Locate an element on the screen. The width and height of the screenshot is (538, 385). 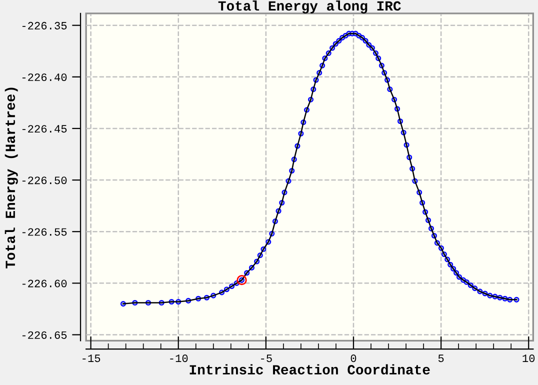
x-axis-title: Intrinsic Reaction Coordinate is located at coordinates (310, 369).